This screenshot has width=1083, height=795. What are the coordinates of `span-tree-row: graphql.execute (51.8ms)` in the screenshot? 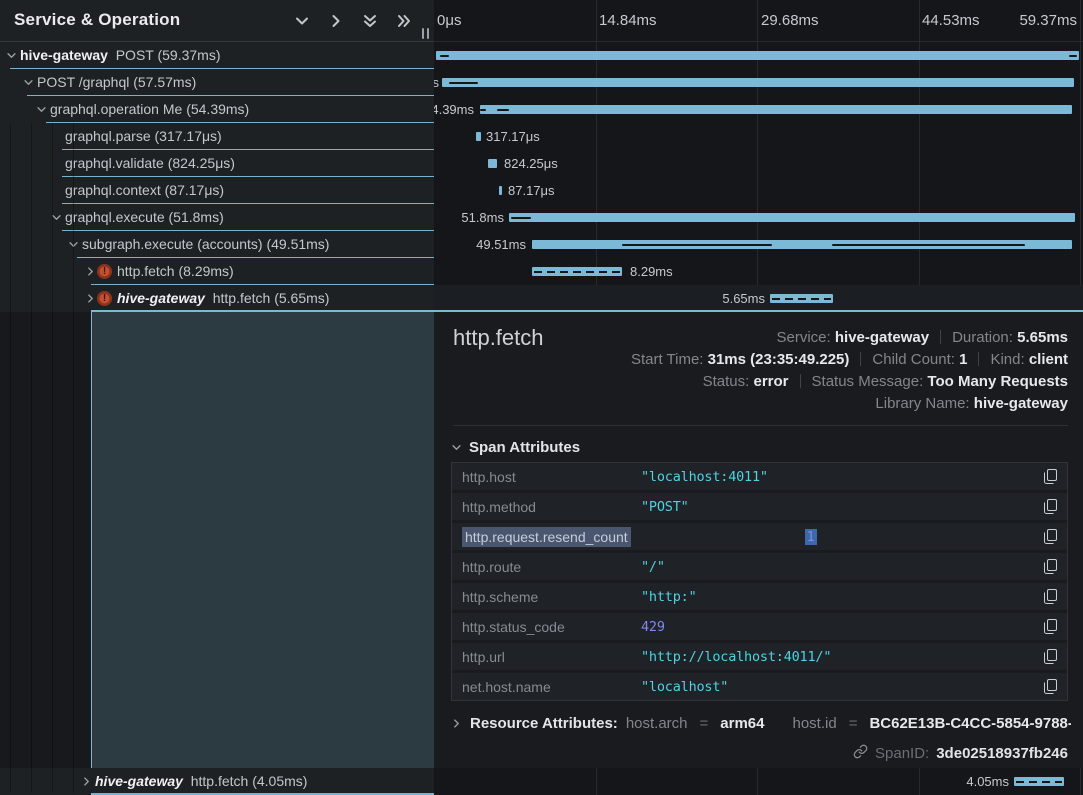 It's located at (217, 217).